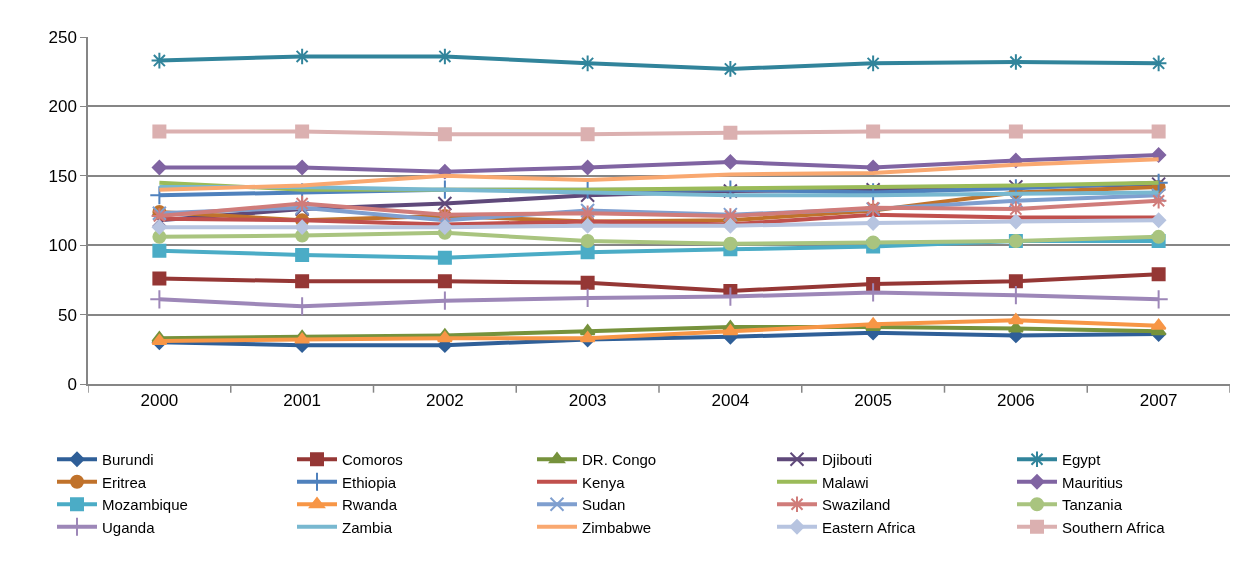 This screenshot has height=565, width=1252. What do you see at coordinates (619, 460) in the screenshot?
I see `legend-label: DR. Congo` at bounding box center [619, 460].